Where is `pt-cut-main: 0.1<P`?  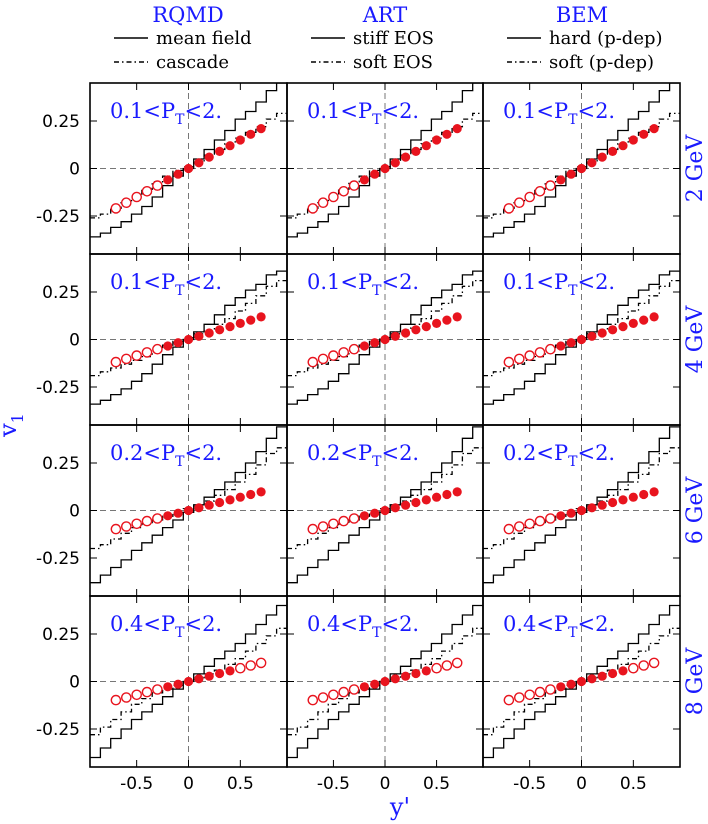 pt-cut-main: 0.1<P is located at coordinates (142, 282).